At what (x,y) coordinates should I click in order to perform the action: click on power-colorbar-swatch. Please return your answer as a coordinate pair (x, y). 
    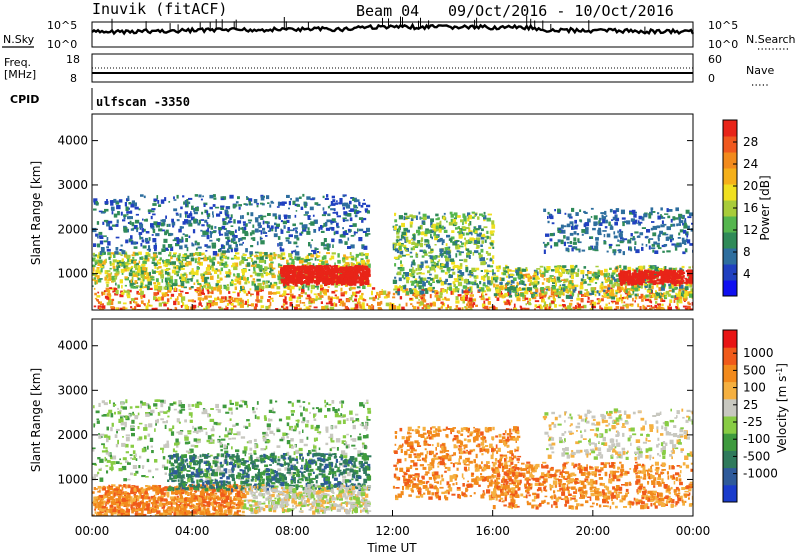
    Looking at the image, I should click on (730, 160).